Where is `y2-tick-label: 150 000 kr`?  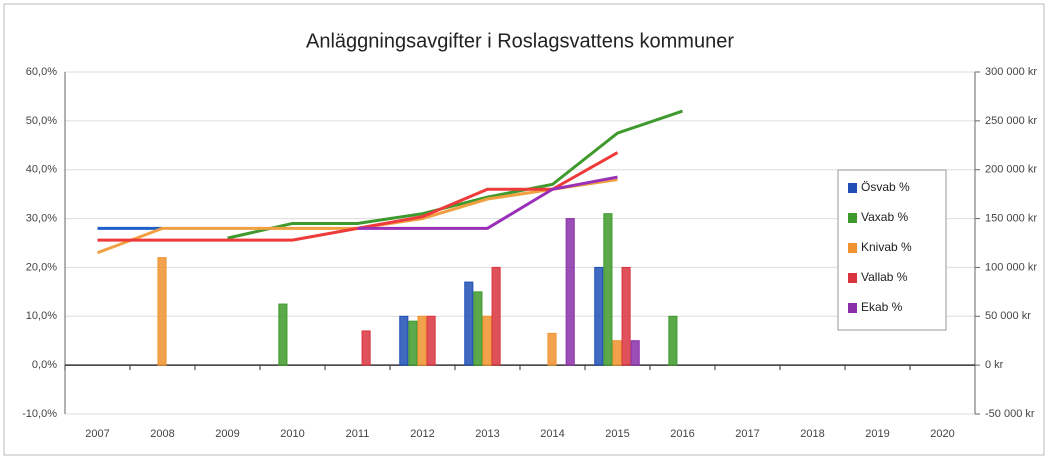 y2-tick-label: 150 000 kr is located at coordinates (1011, 218).